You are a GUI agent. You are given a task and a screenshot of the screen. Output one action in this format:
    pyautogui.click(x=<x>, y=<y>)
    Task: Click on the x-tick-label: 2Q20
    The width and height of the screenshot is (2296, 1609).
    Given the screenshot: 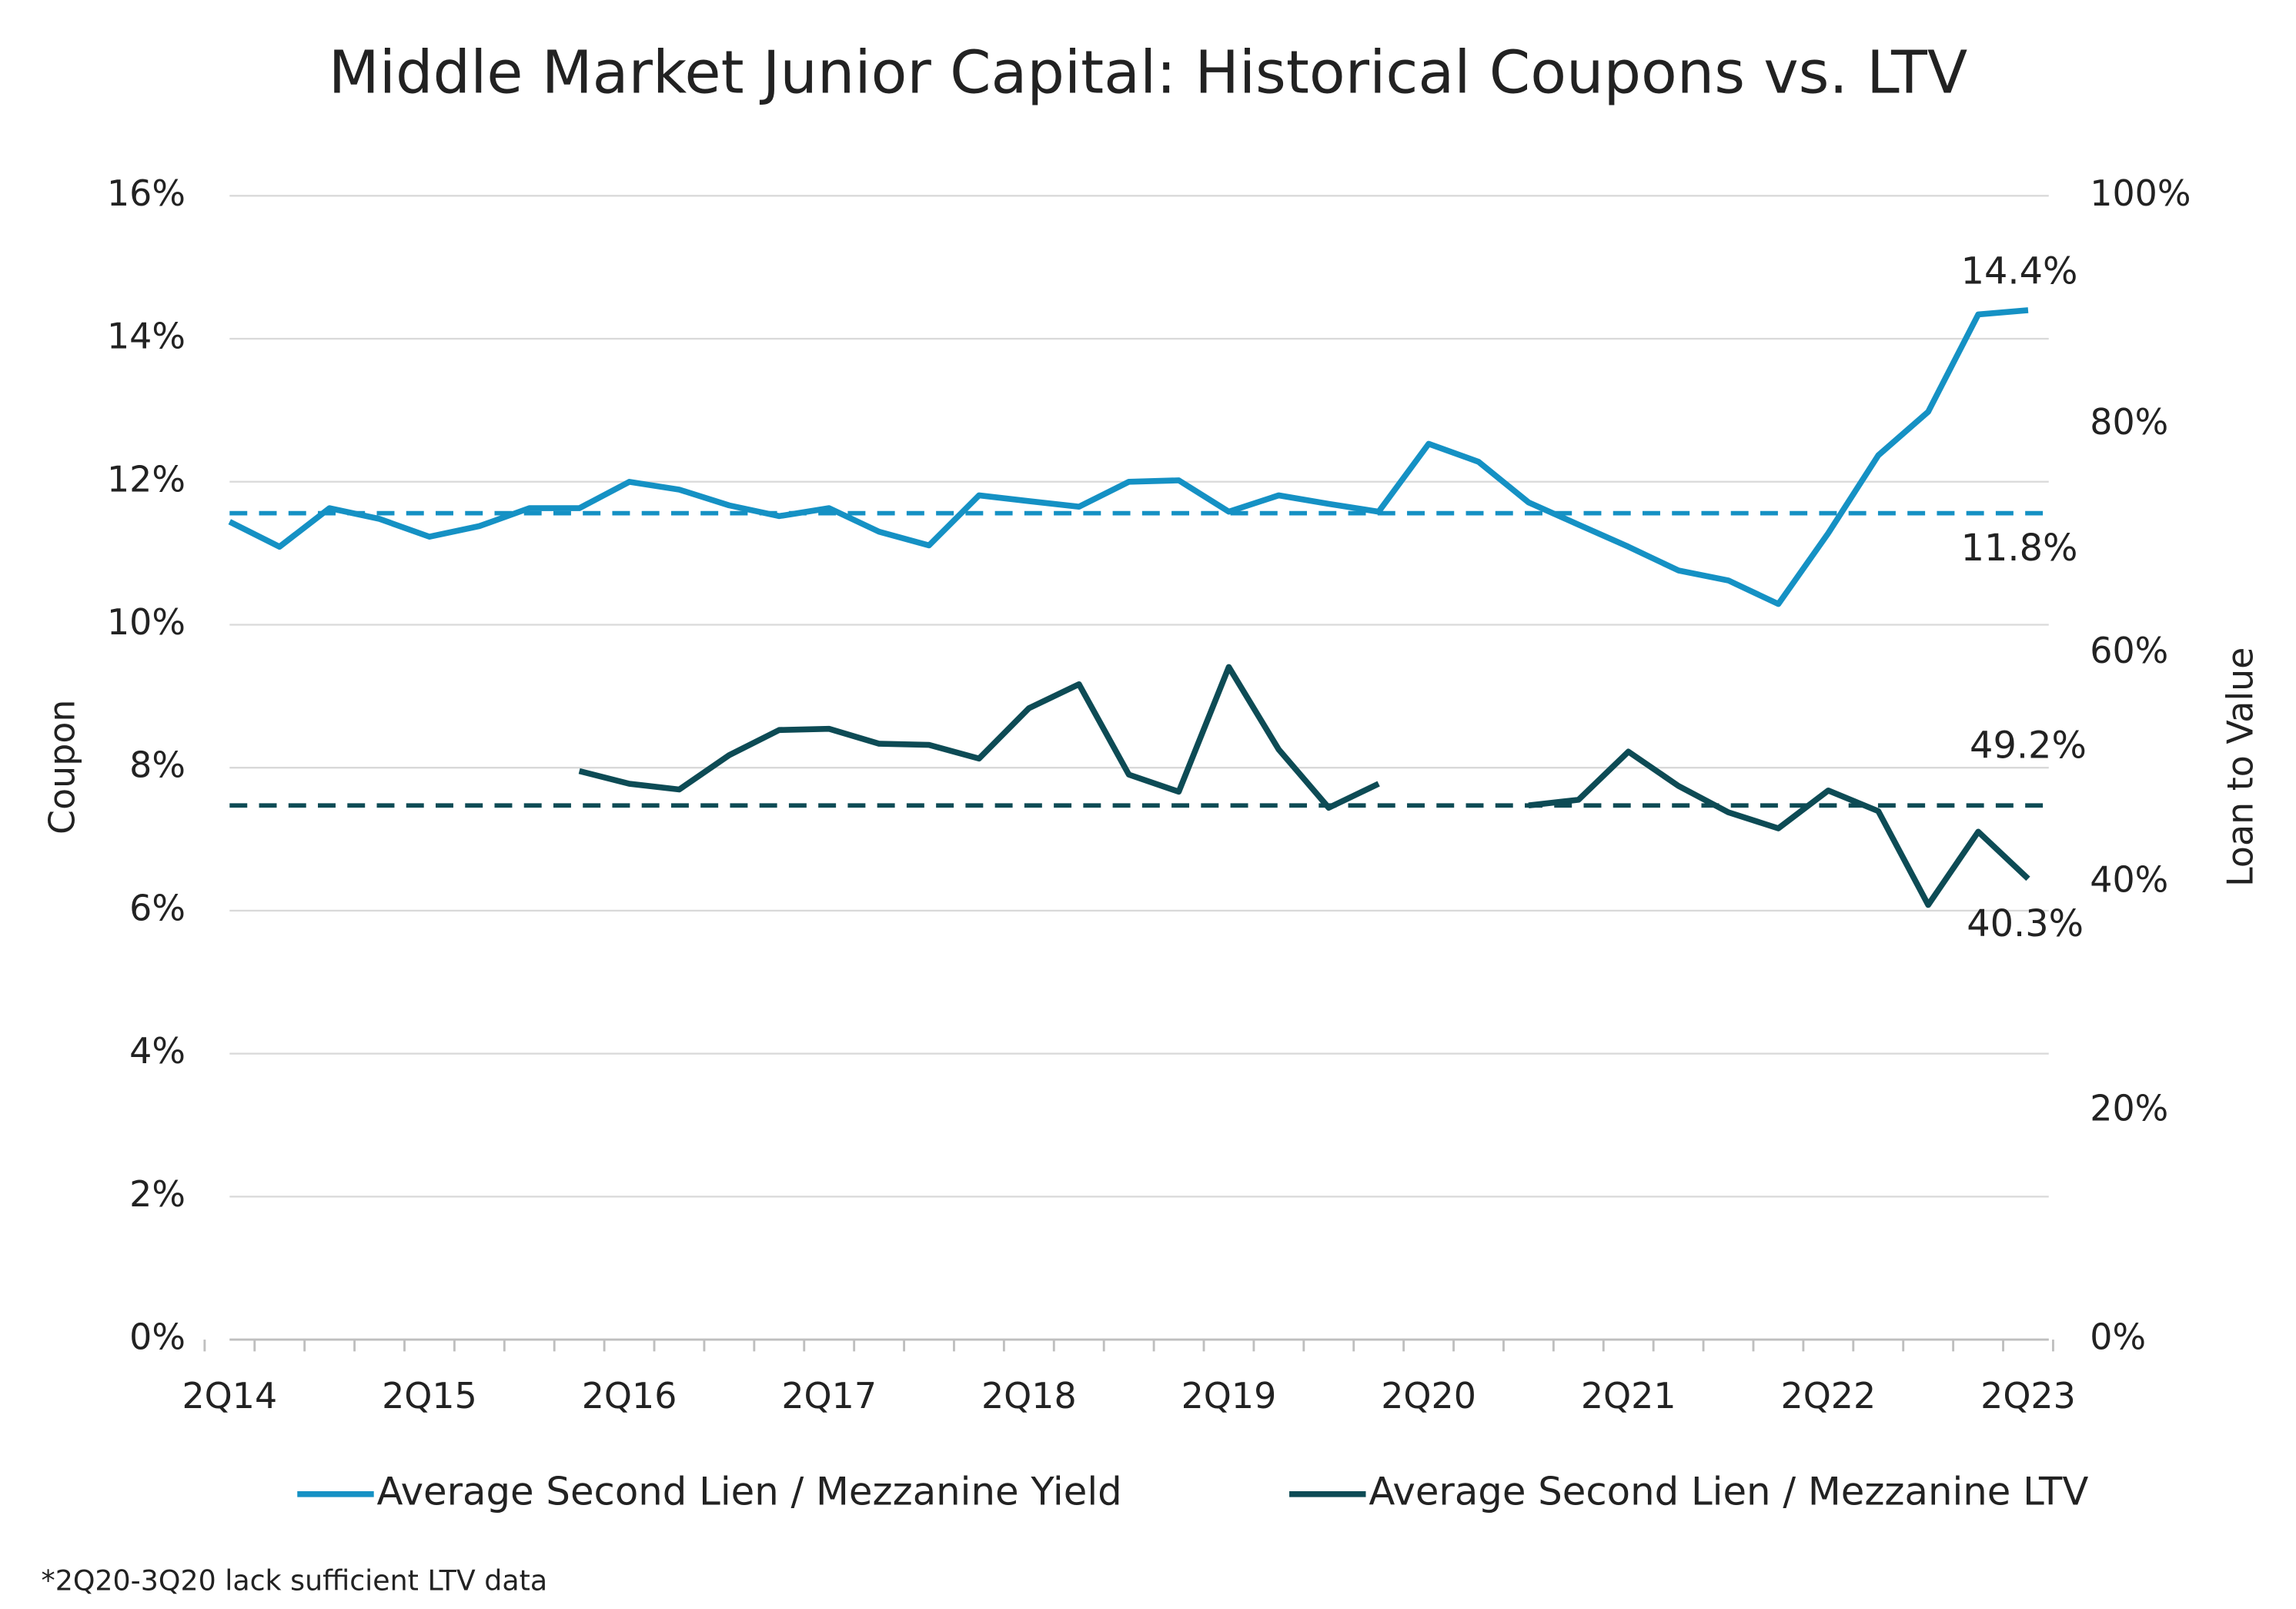 What is the action you would take?
    pyautogui.click(x=1428, y=1396)
    